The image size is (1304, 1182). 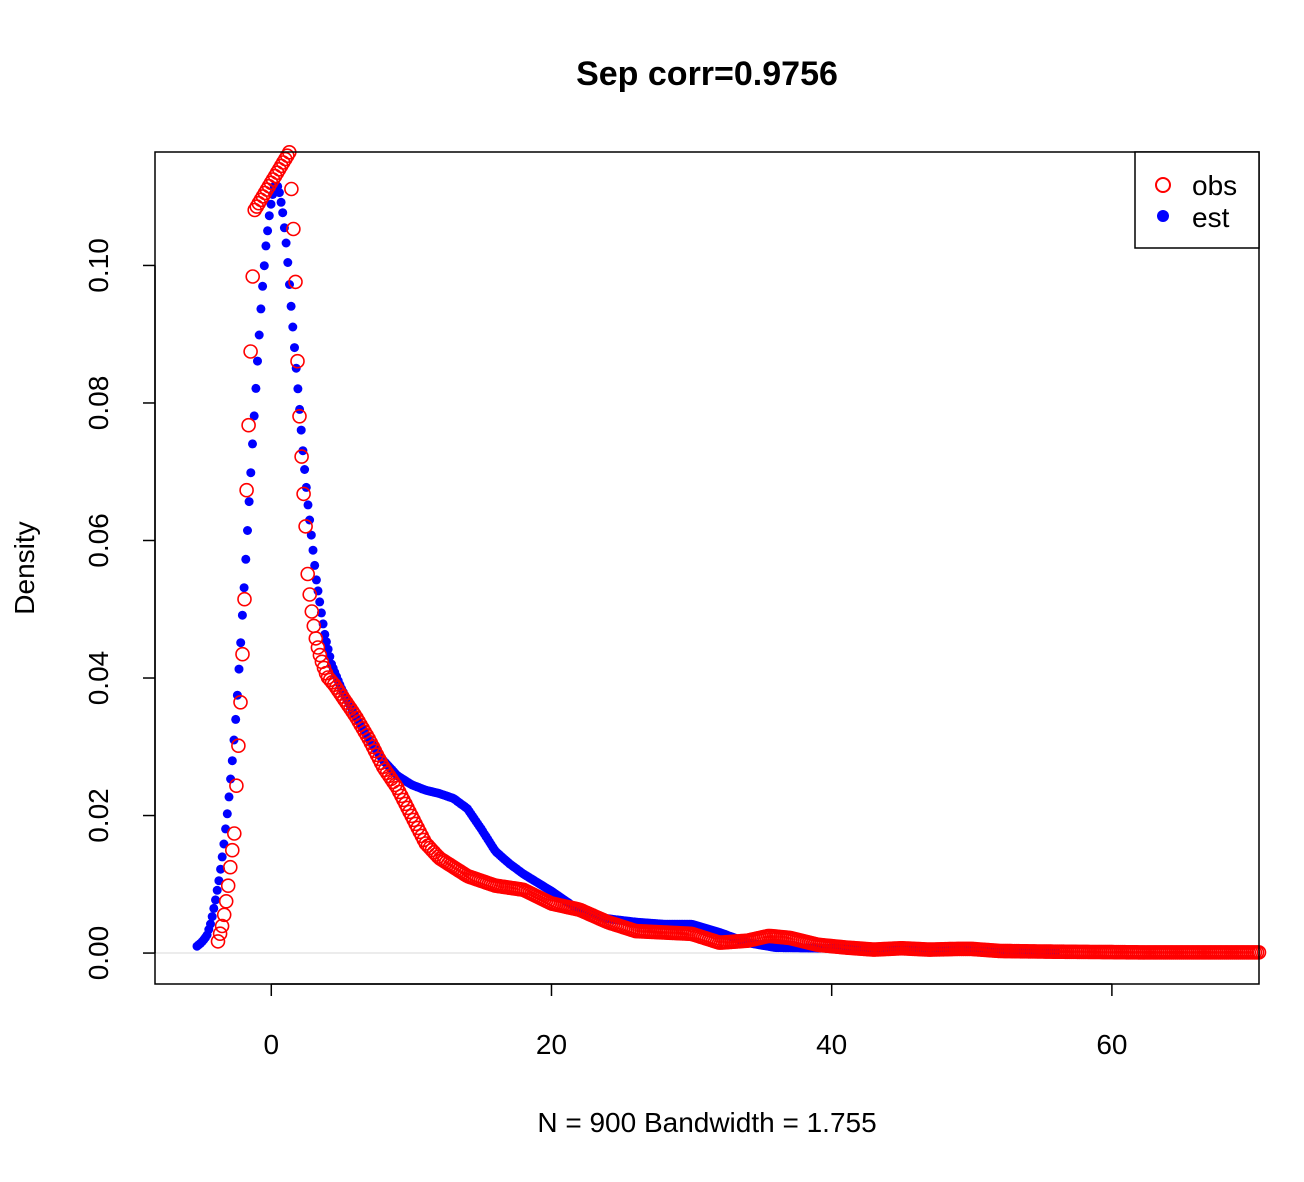 What do you see at coordinates (98, 953) in the screenshot?
I see `y-tick-label: 0.00` at bounding box center [98, 953].